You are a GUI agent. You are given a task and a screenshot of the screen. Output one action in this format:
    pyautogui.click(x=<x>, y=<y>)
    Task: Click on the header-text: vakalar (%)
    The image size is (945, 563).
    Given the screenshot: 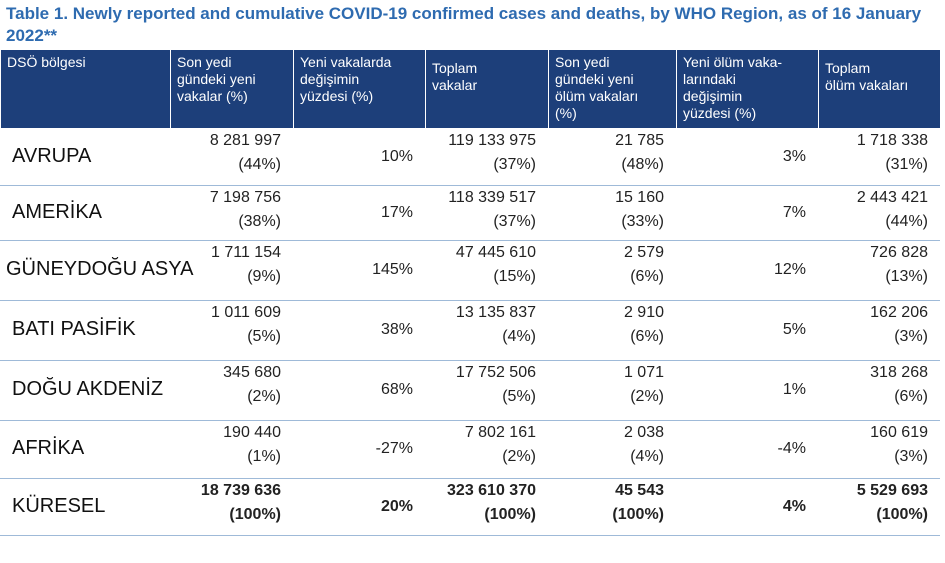 What is the action you would take?
    pyautogui.click(x=212, y=96)
    